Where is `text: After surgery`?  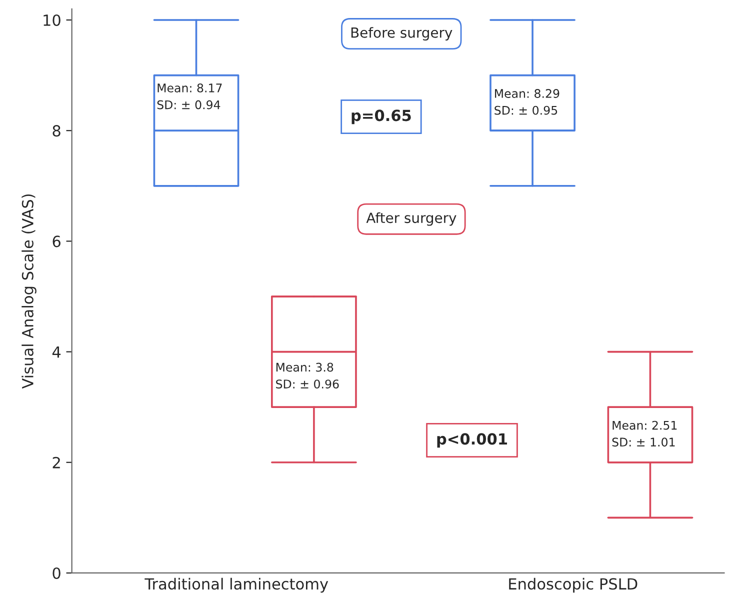
text: After surgery is located at coordinates (411, 219).